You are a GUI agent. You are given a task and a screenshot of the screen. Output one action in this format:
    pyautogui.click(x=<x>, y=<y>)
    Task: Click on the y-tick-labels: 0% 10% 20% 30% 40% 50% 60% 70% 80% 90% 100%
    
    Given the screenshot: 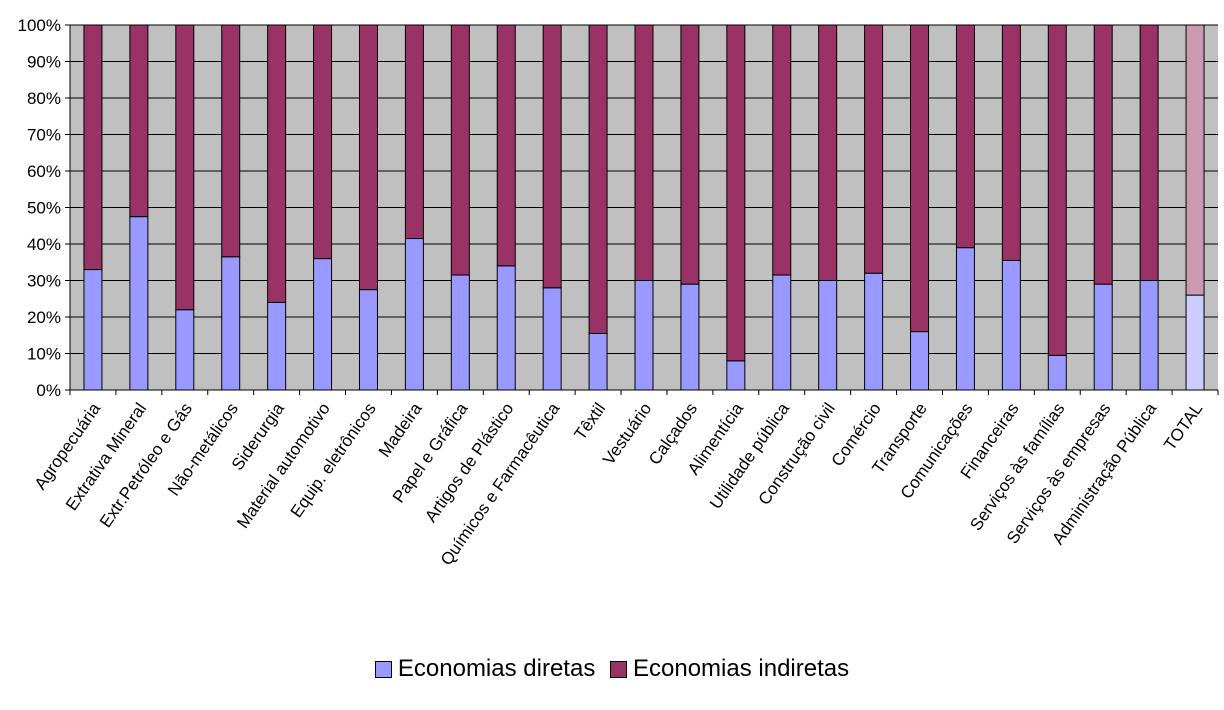 What is the action you would take?
    pyautogui.click(x=39, y=208)
    